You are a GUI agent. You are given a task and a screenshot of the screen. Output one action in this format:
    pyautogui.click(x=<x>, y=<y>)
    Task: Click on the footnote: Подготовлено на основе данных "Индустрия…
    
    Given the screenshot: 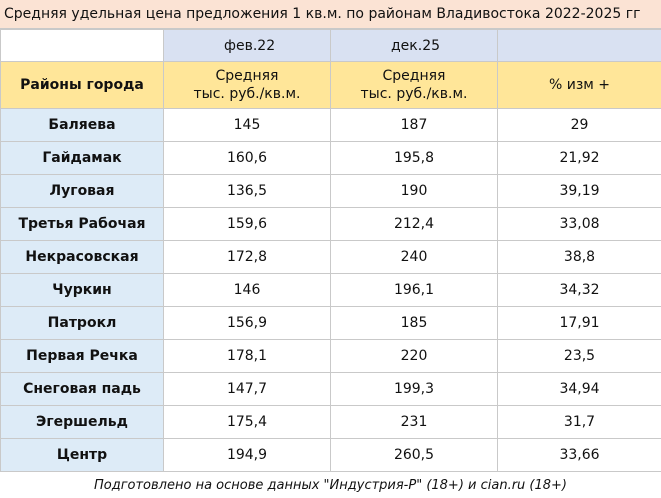 What is the action you would take?
    pyautogui.click(x=330, y=485)
    